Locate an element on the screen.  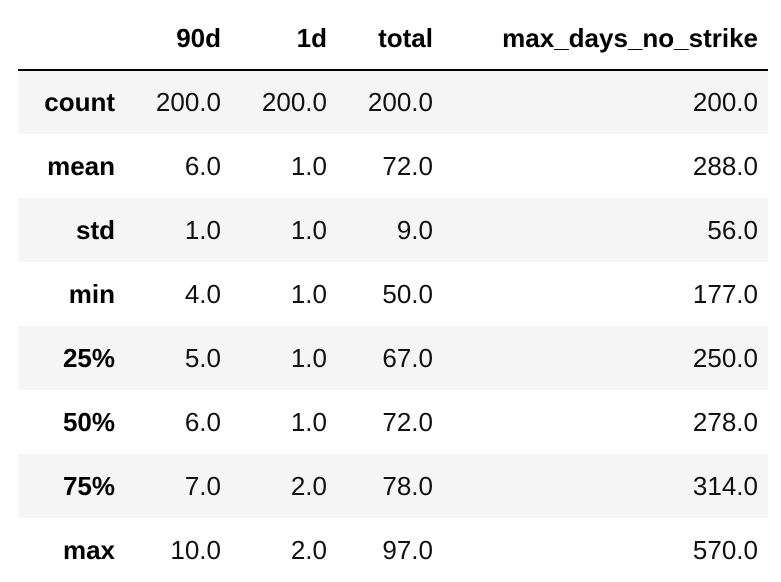
table-header: 90d 1d total max_days_no_strike is located at coordinates (393, 39).